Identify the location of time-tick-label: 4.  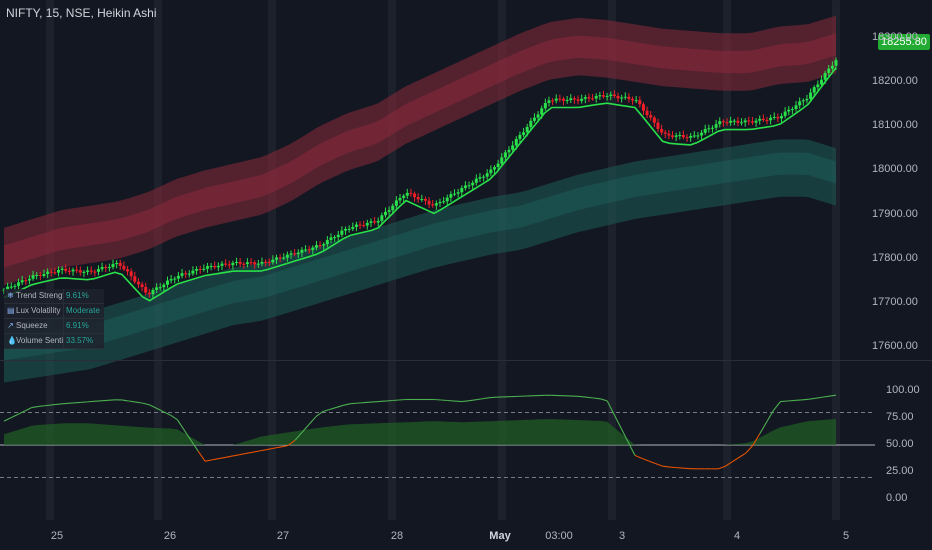
(737, 536).